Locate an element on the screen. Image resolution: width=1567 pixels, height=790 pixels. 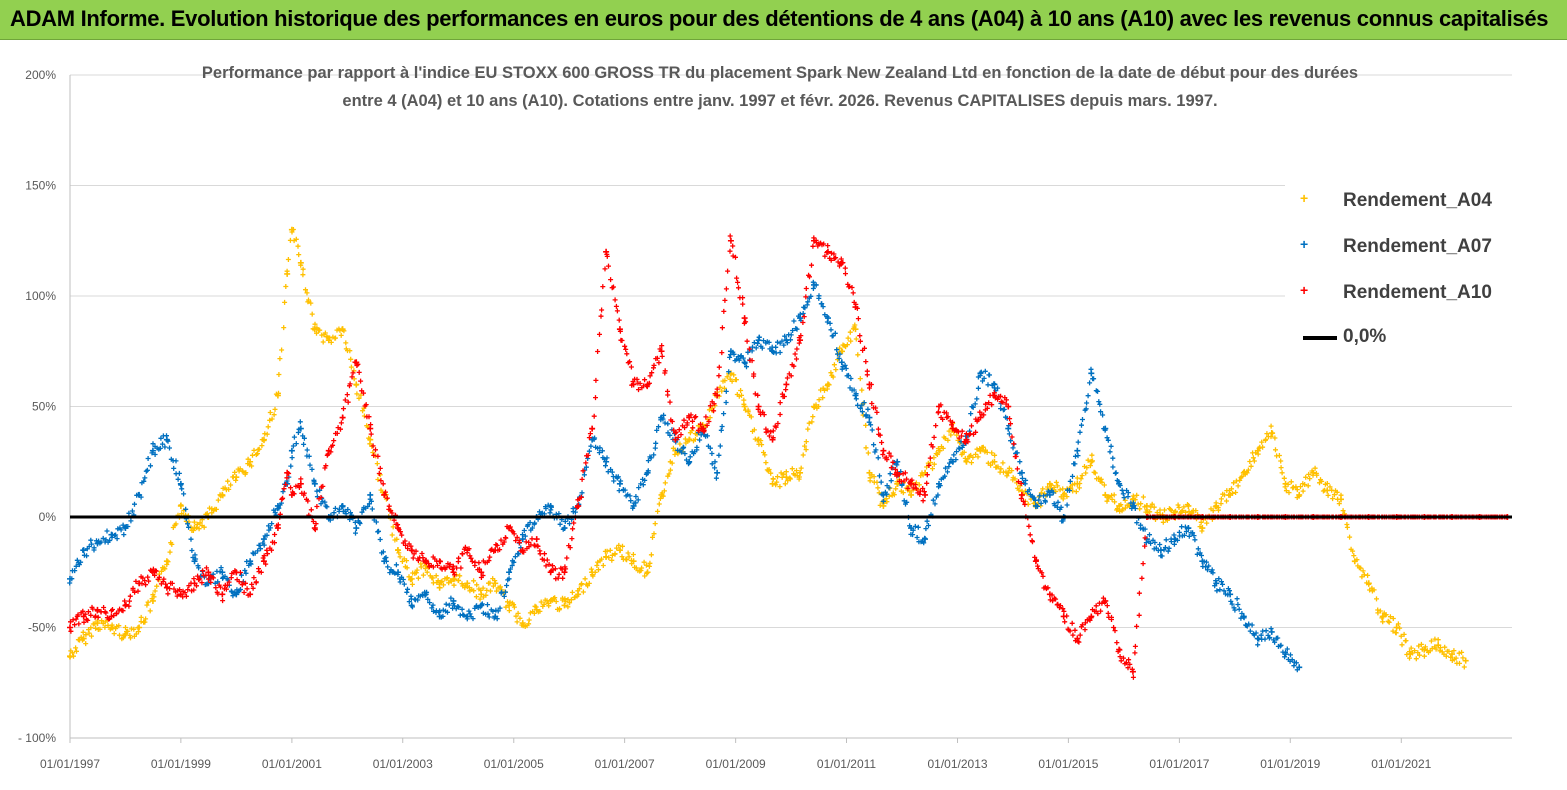
legend-marker-a10: + is located at coordinates (1304, 290).